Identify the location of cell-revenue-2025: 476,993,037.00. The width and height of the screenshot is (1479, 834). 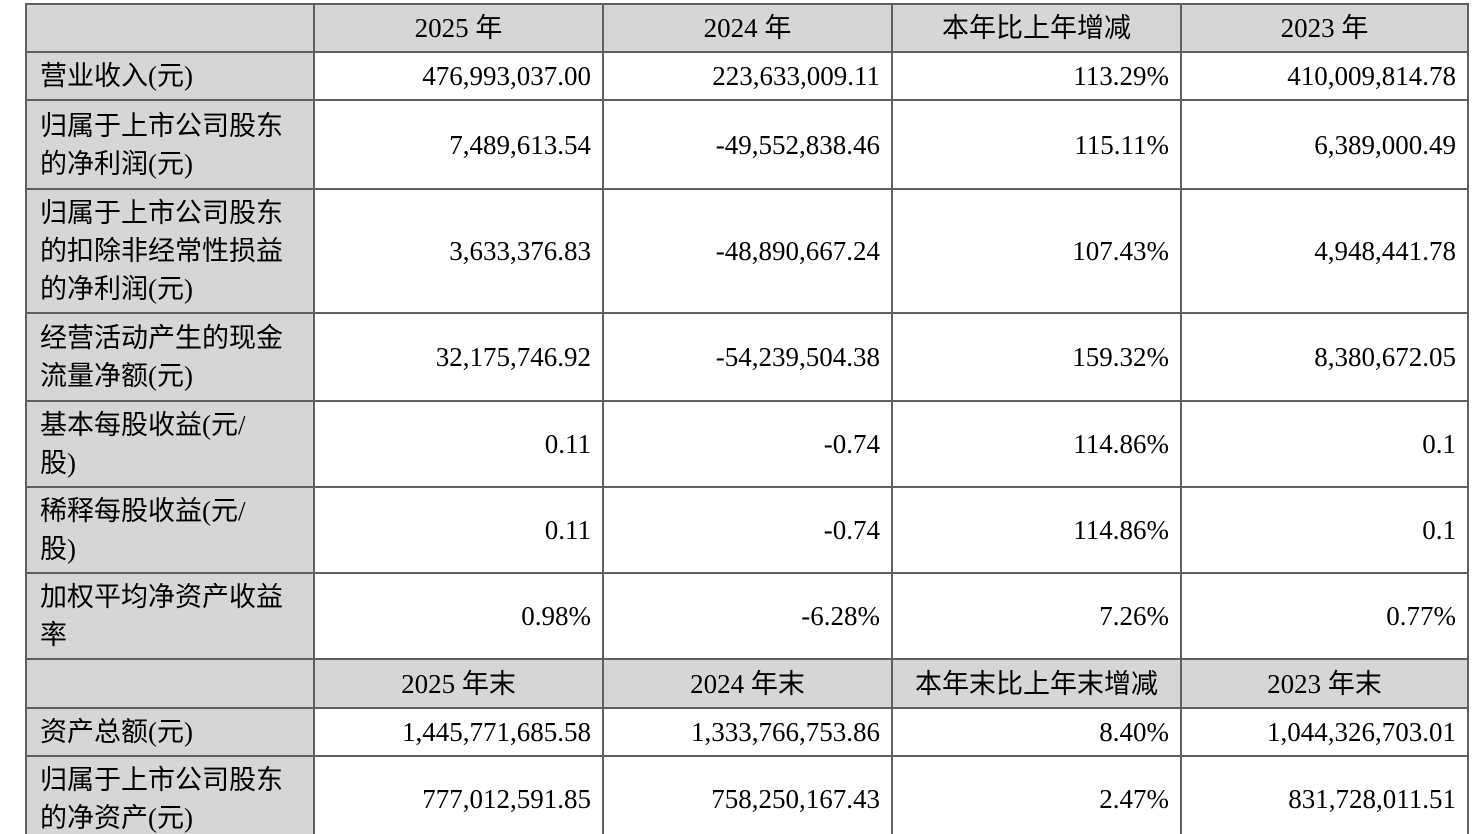
(458, 76).